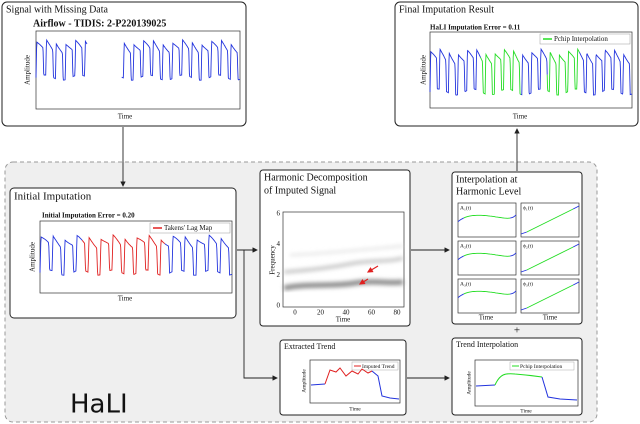 Image resolution: width=640 pixels, height=424 pixels. Describe the element at coordinates (321, 313) in the screenshot. I see `x-tick-label: 20` at that location.